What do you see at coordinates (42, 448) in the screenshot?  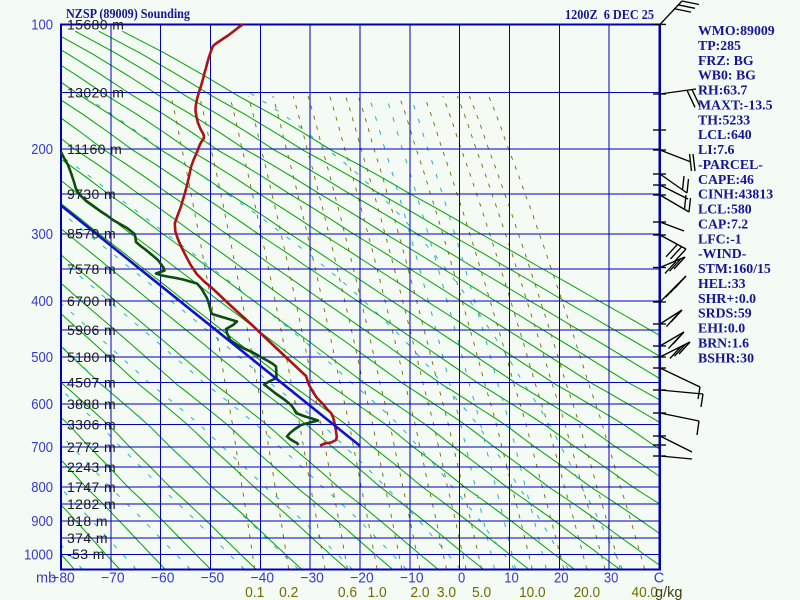 I see `svg-text: 700` at bounding box center [42, 448].